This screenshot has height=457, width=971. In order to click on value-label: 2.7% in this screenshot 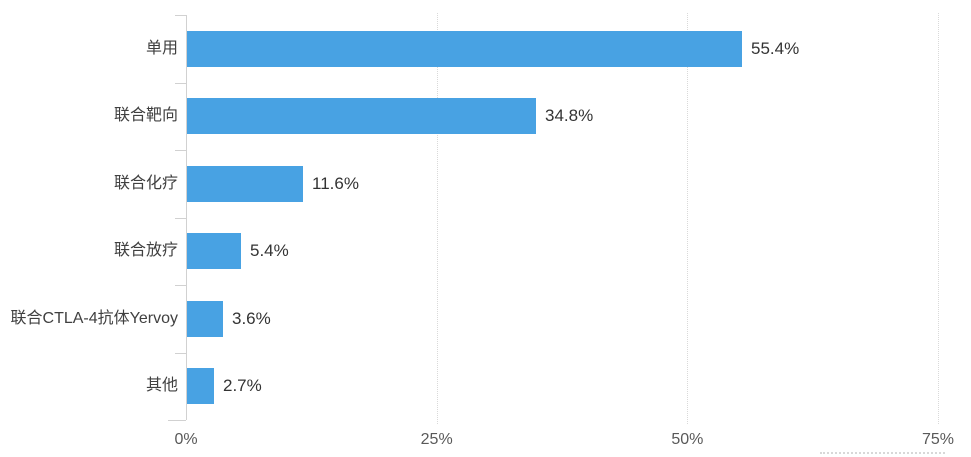, I will do `click(242, 386)`.